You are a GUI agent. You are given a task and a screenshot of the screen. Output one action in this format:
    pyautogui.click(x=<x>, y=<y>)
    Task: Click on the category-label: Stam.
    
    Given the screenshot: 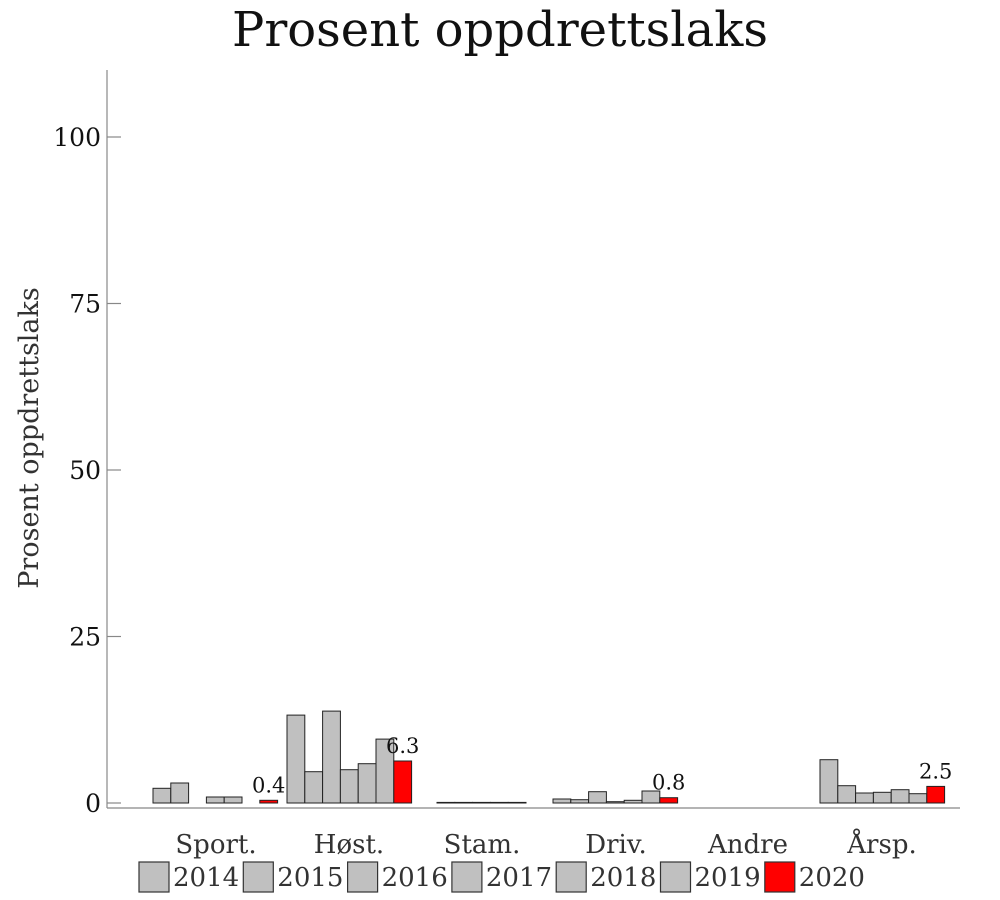 What is the action you would take?
    pyautogui.click(x=482, y=845)
    